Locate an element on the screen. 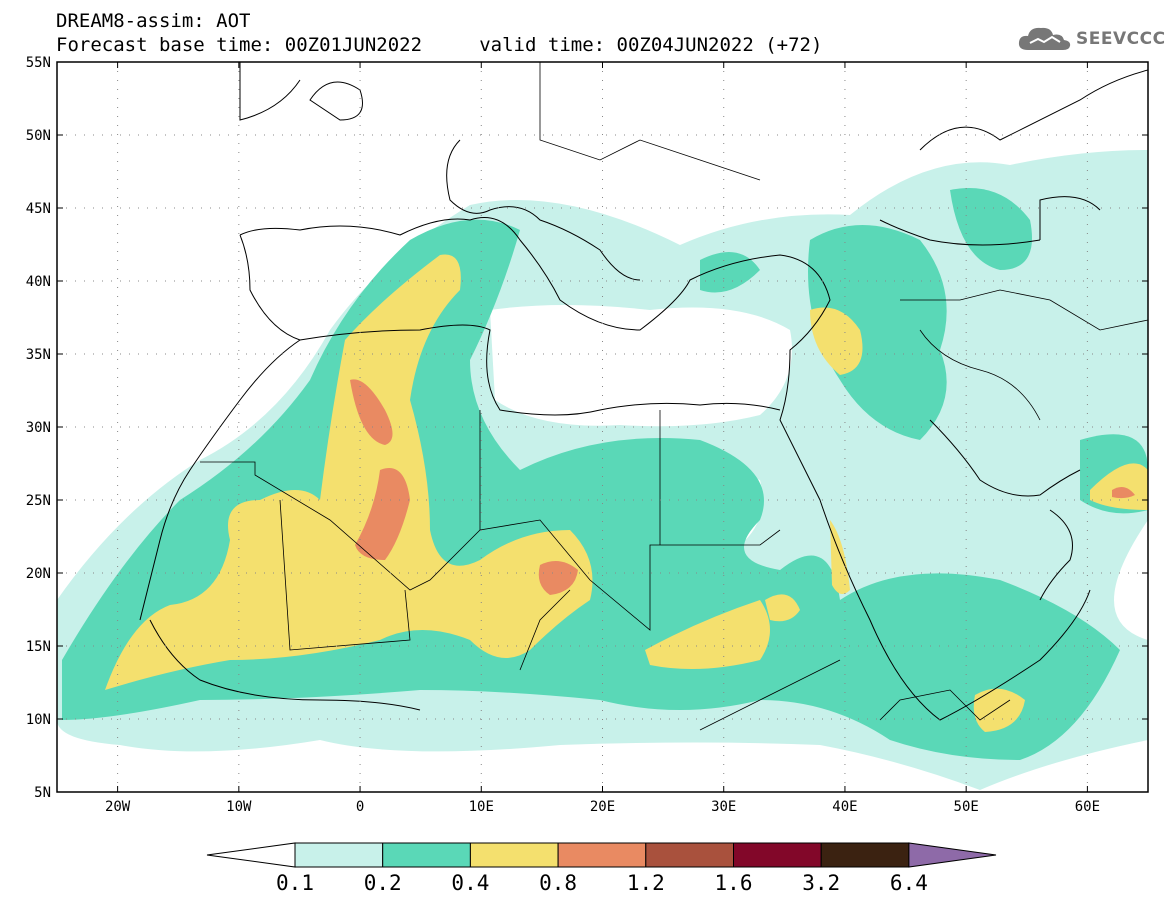  seevccc-logo: SEEVCCC is located at coordinates (1091, 39).